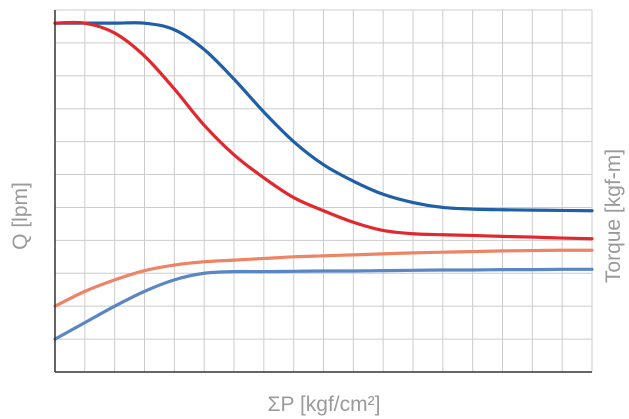 This screenshot has width=629, height=419. What do you see at coordinates (613, 216) in the screenshot?
I see `y-axis-label-right: Torque [kgf-m]` at bounding box center [613, 216].